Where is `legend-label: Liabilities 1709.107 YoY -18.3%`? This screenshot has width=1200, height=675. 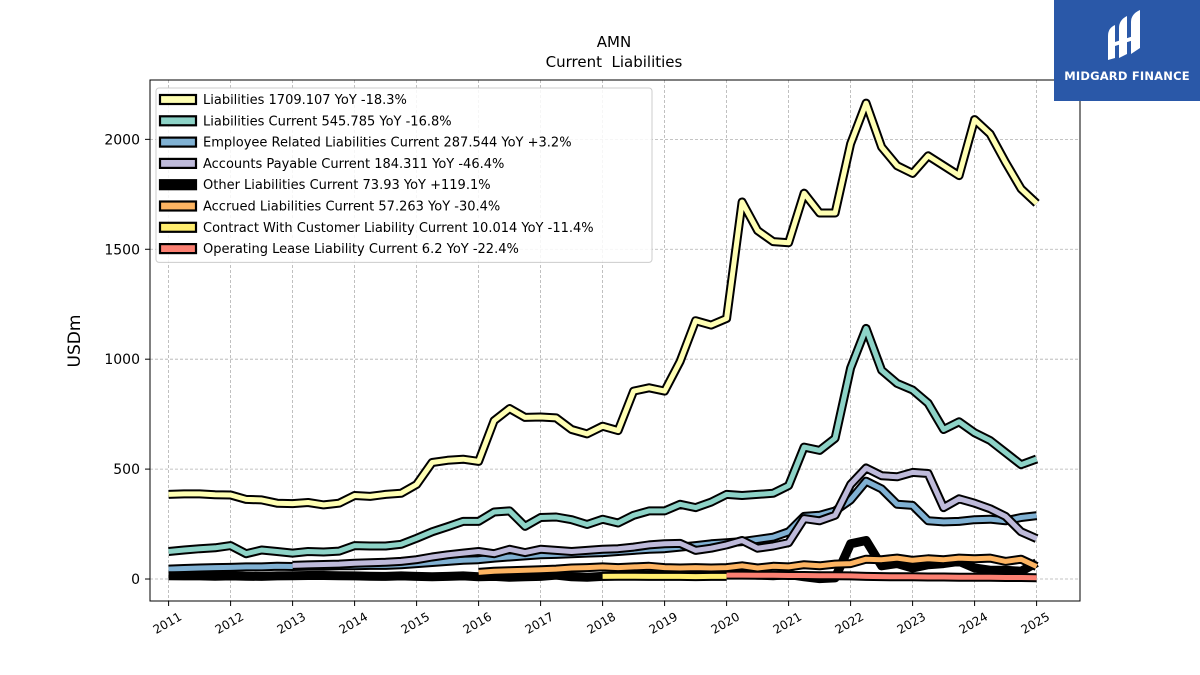 legend-label: Liabilities 1709.107 YoY -18.3% is located at coordinates (305, 100).